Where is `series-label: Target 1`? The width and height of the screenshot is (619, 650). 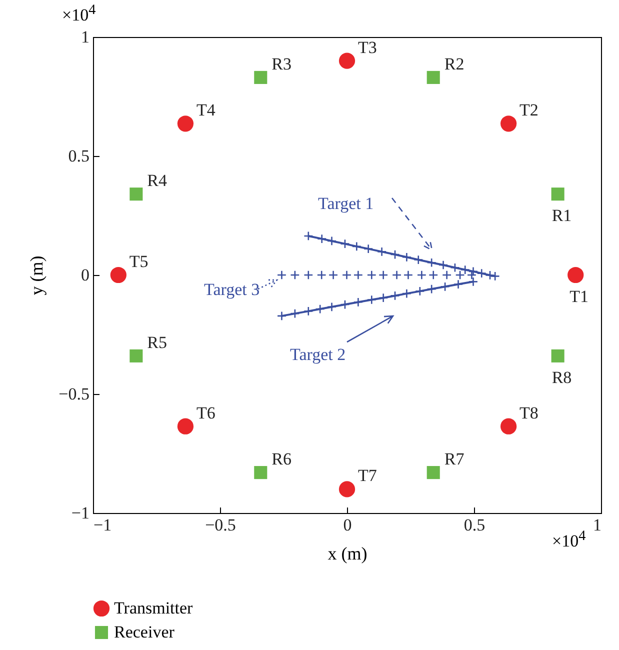 series-label: Target 1 is located at coordinates (346, 204).